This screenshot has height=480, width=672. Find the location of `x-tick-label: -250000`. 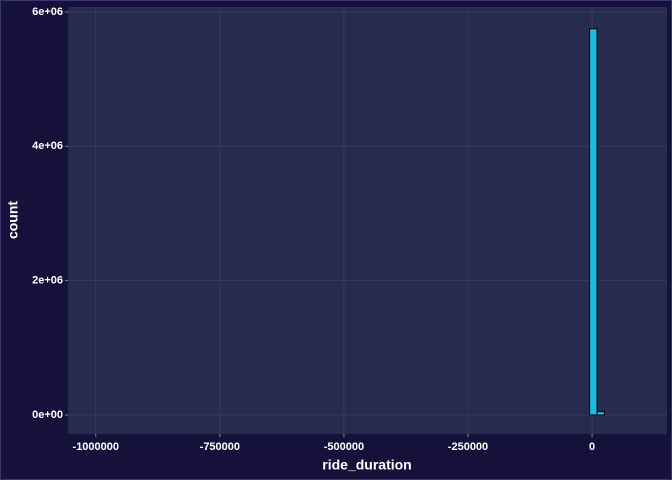

x-tick-label: -250000 is located at coordinates (468, 447).